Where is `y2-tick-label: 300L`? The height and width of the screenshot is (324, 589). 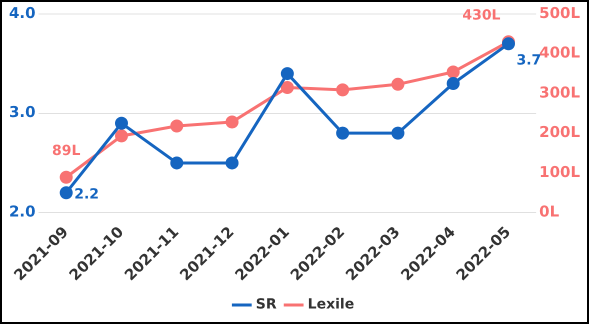 y2-tick-label: 300L is located at coordinates (559, 92).